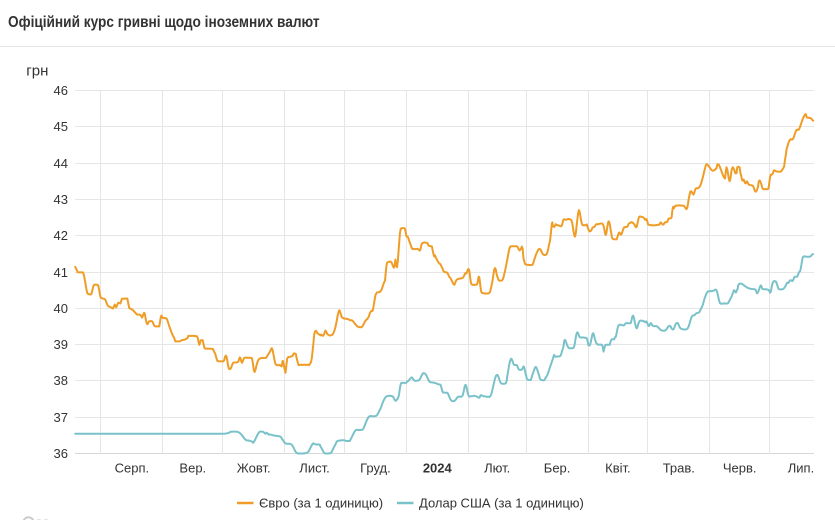  I want to click on svg-text: Трав., so click(679, 468).